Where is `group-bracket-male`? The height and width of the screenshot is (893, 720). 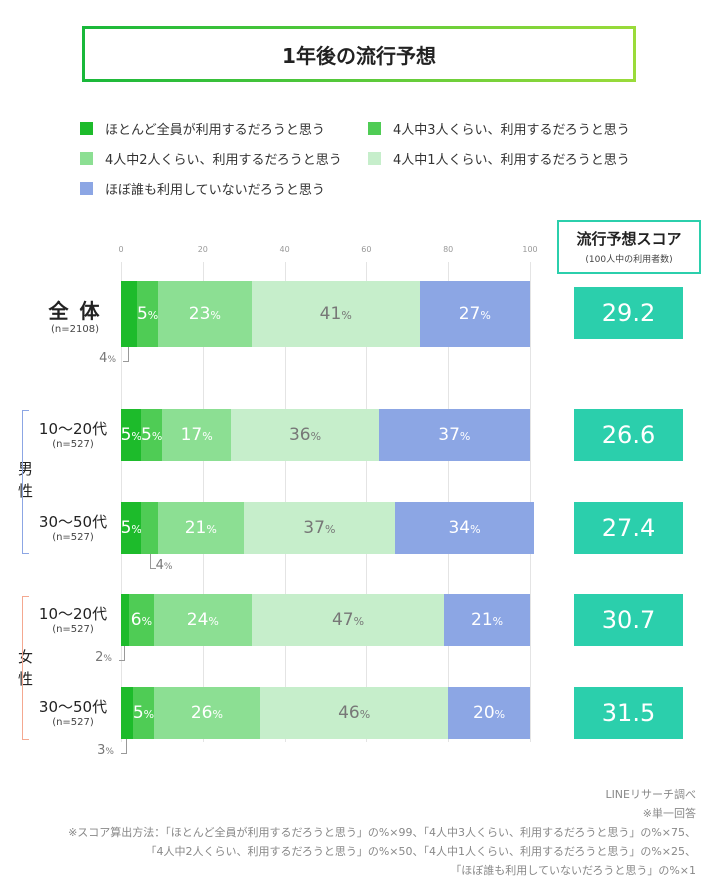 group-bracket-male is located at coordinates (25, 482).